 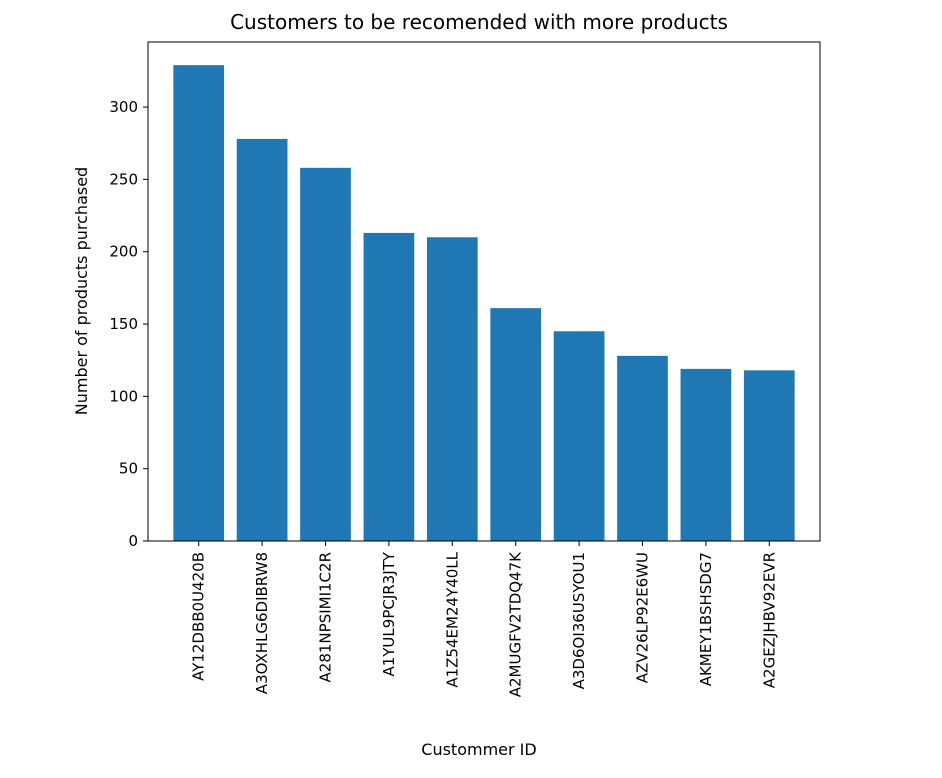 I want to click on bar-AY12DBB0U420B, so click(x=199, y=303).